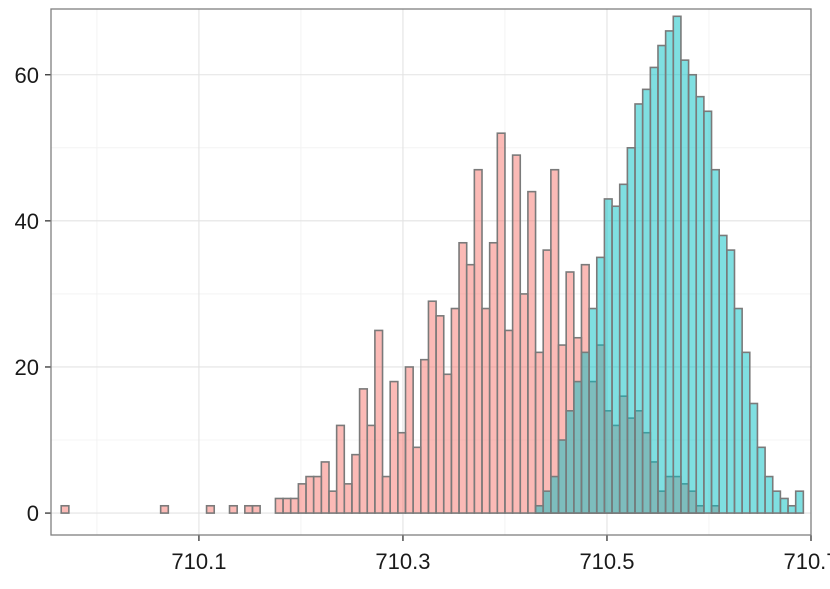 The image size is (830, 589). What do you see at coordinates (606, 561) in the screenshot?
I see `x-tick-label: 710.5` at bounding box center [606, 561].